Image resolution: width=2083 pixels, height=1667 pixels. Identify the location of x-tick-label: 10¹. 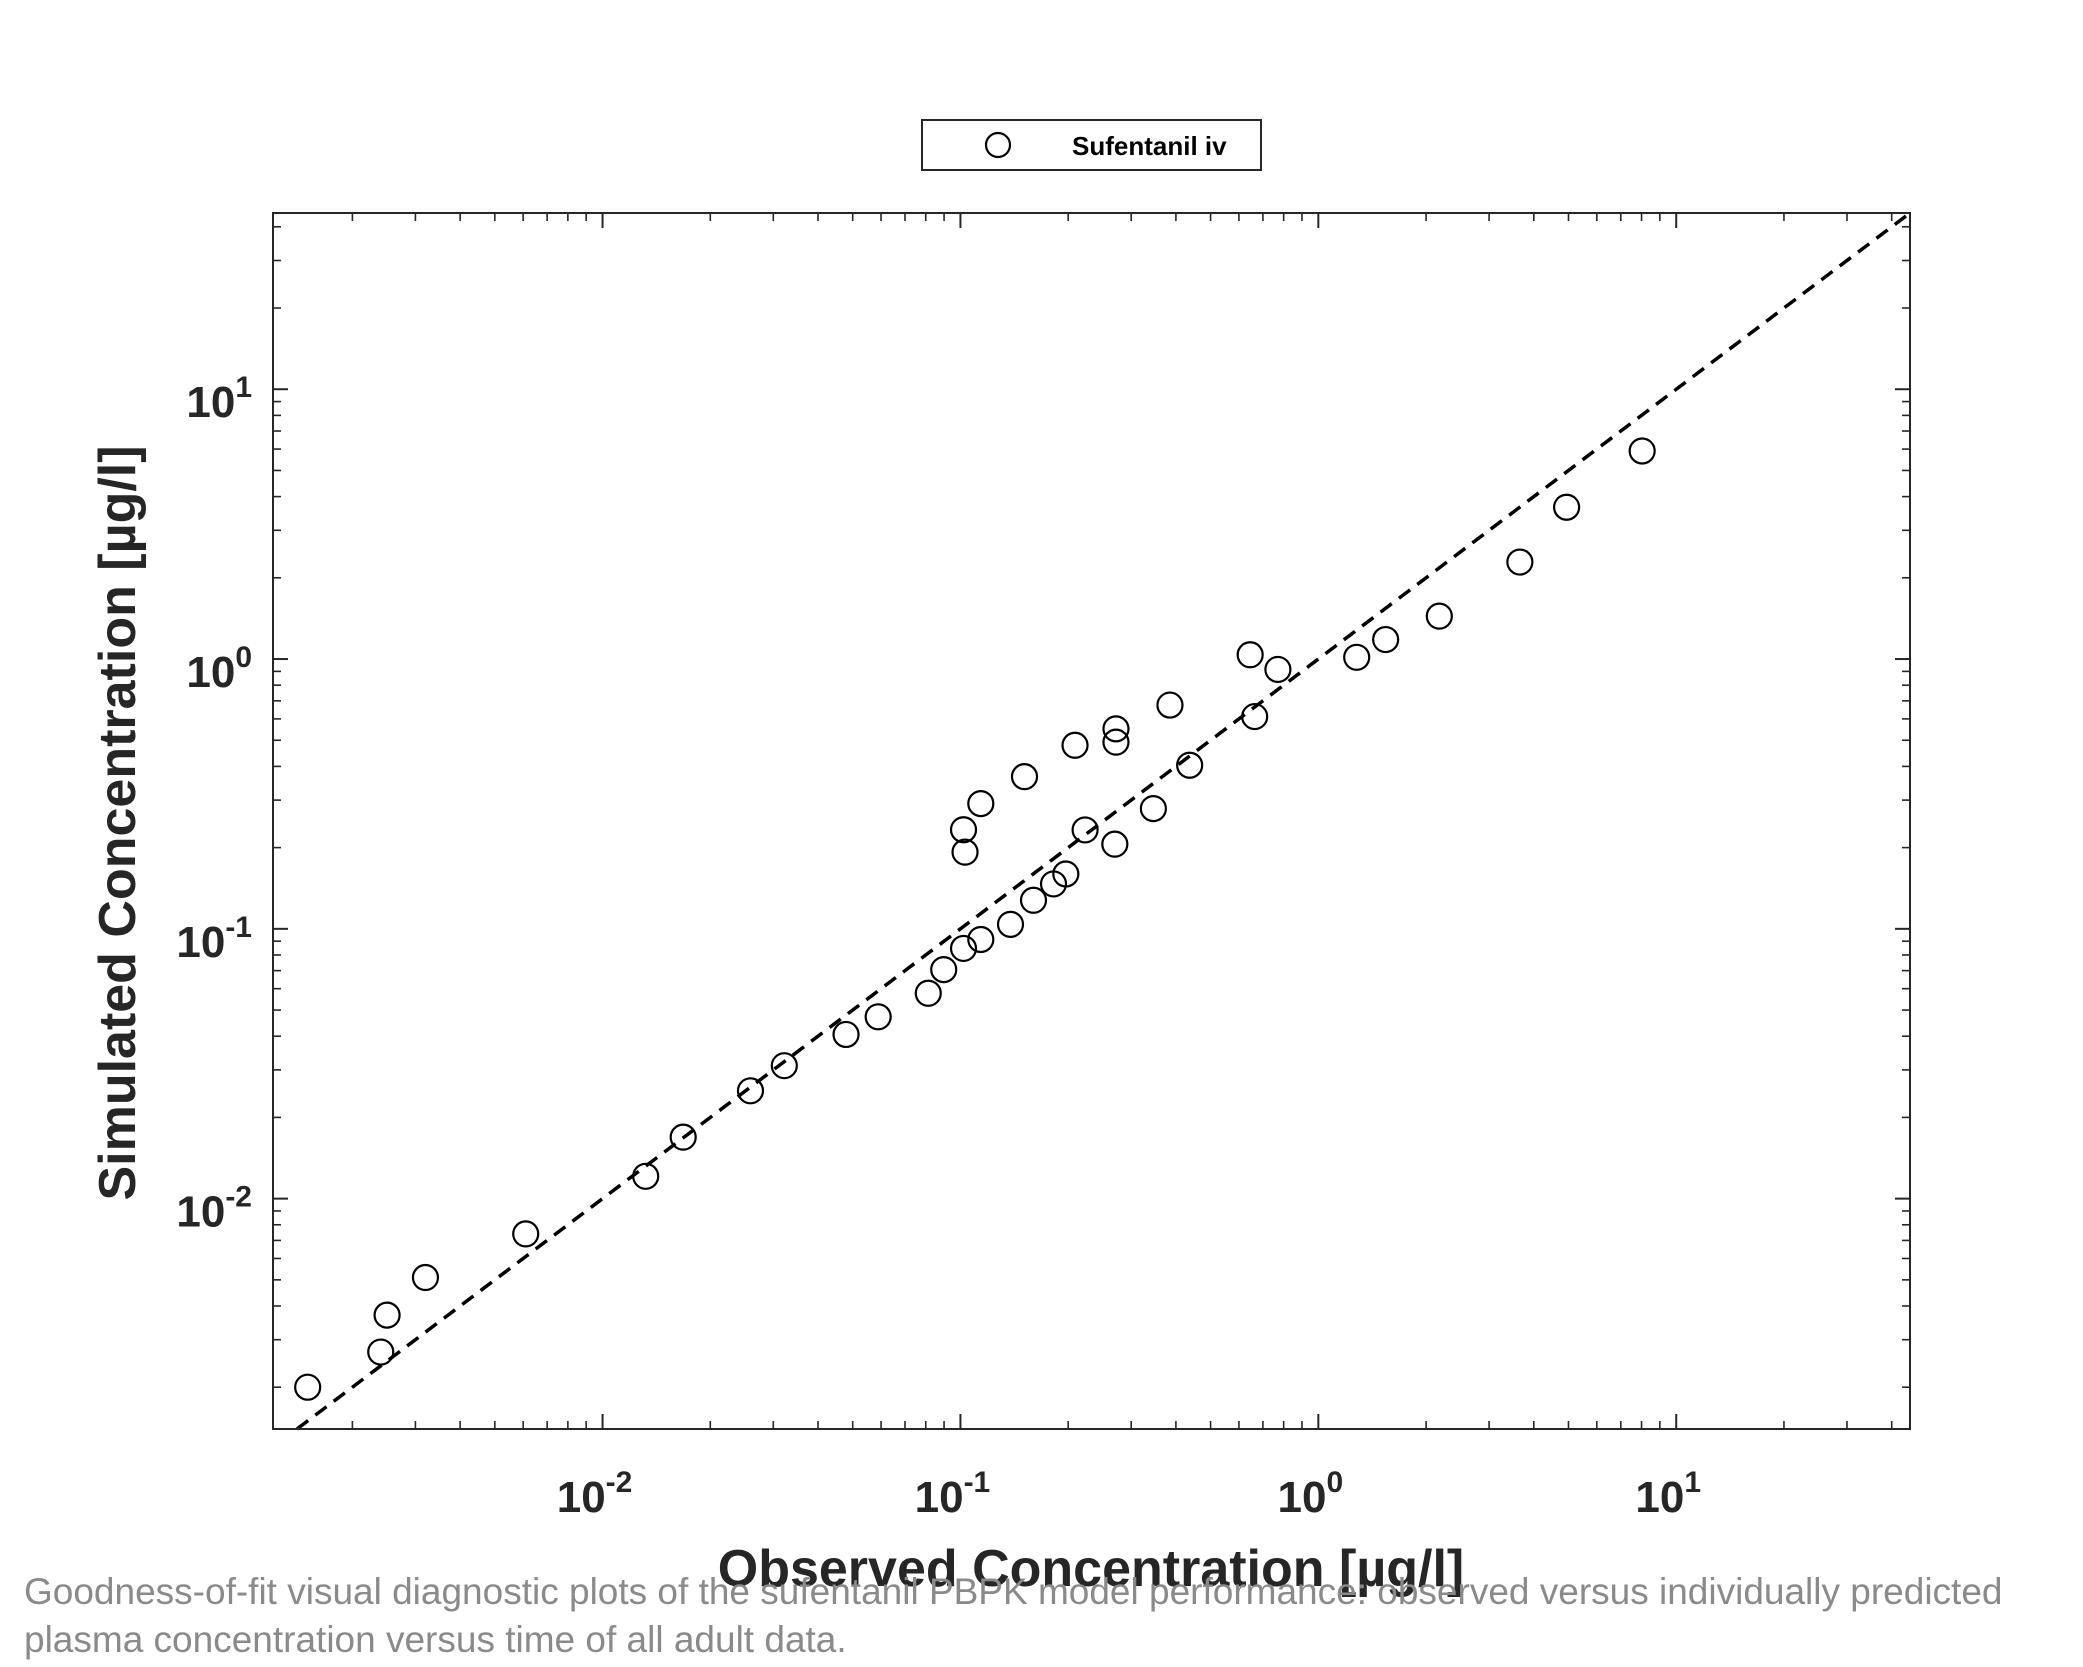
(1668, 1494).